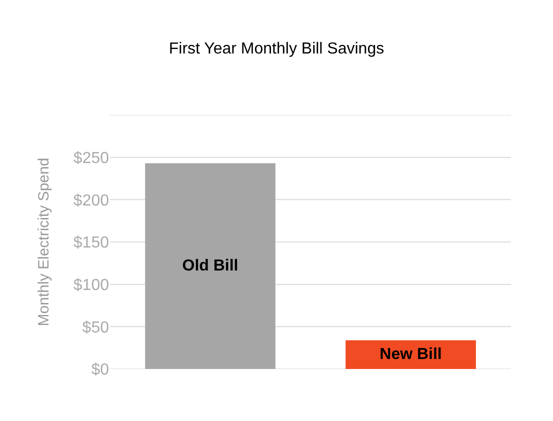 Image resolution: width=553 pixels, height=421 pixels. What do you see at coordinates (91, 158) in the screenshot?
I see `y-tick-label: $250` at bounding box center [91, 158].